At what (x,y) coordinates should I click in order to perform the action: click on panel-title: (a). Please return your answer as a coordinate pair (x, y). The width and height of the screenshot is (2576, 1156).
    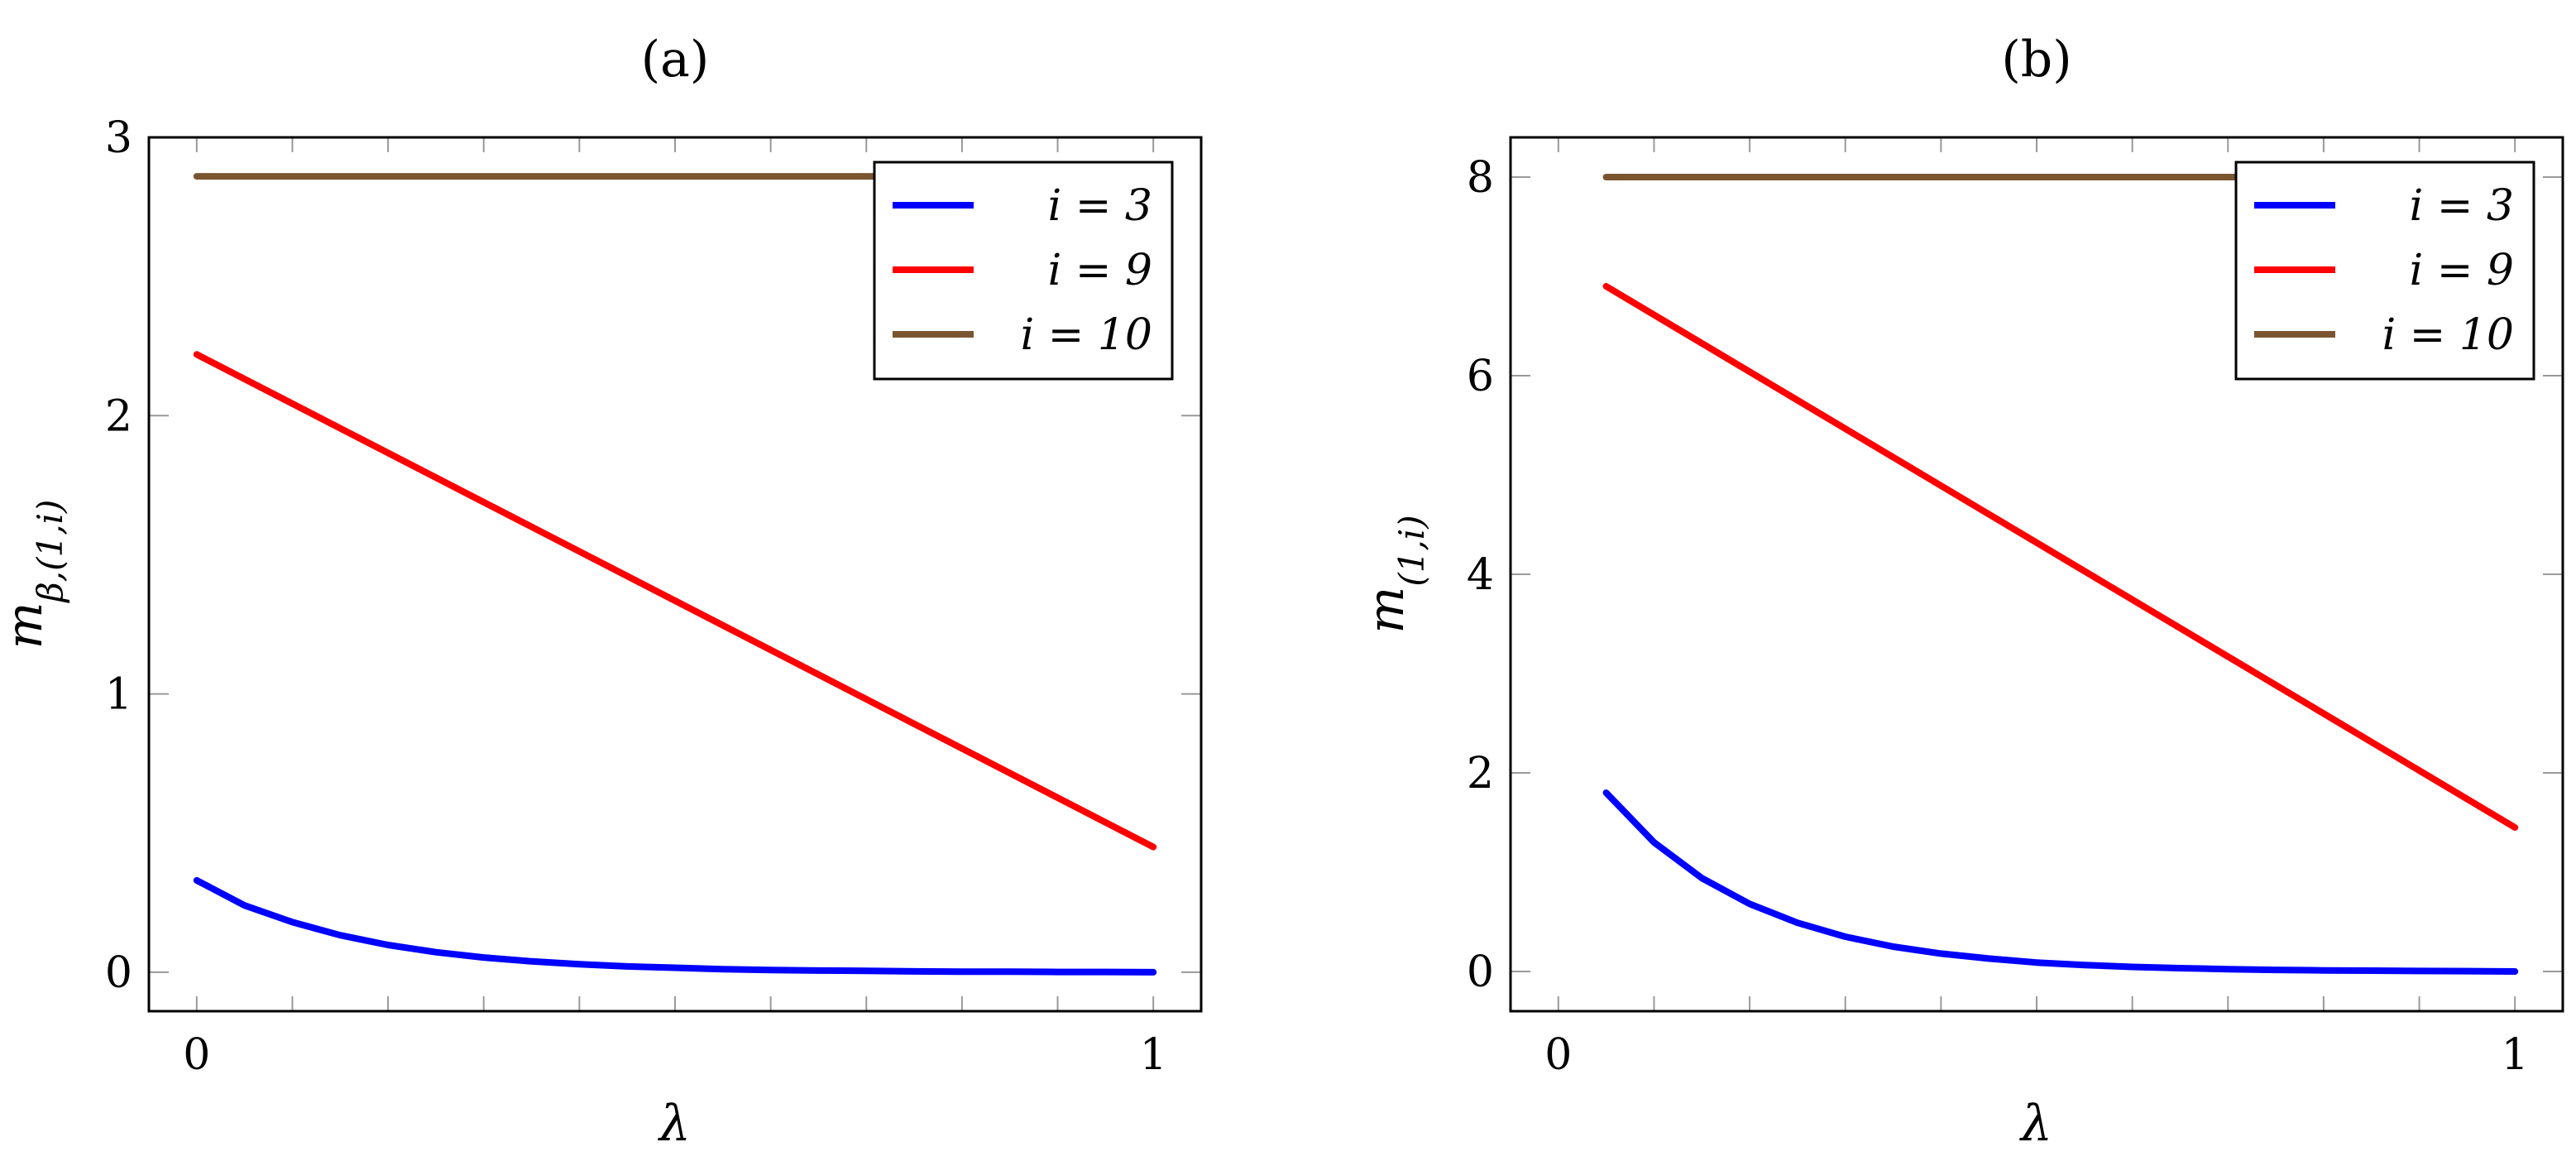
    Looking at the image, I should click on (676, 60).